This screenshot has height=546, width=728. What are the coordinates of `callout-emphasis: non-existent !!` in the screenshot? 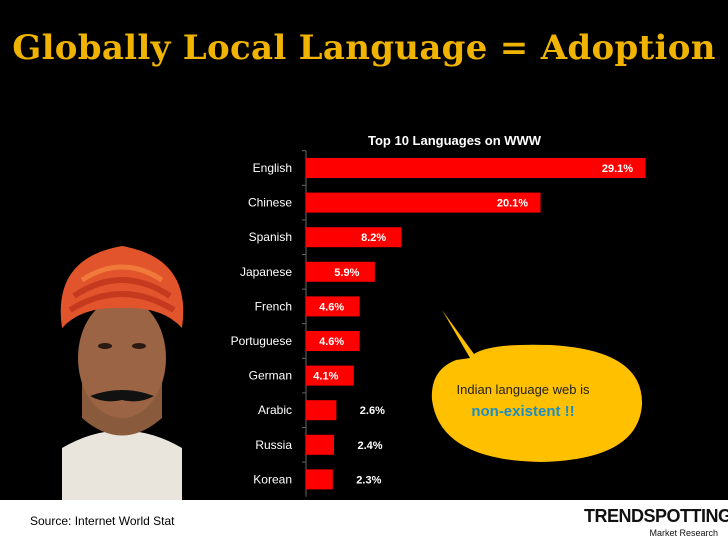 It's located at (523, 411).